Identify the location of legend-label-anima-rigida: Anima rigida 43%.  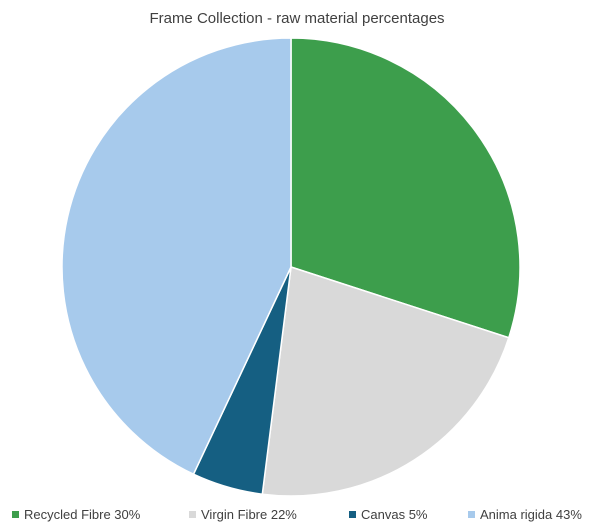
(531, 514).